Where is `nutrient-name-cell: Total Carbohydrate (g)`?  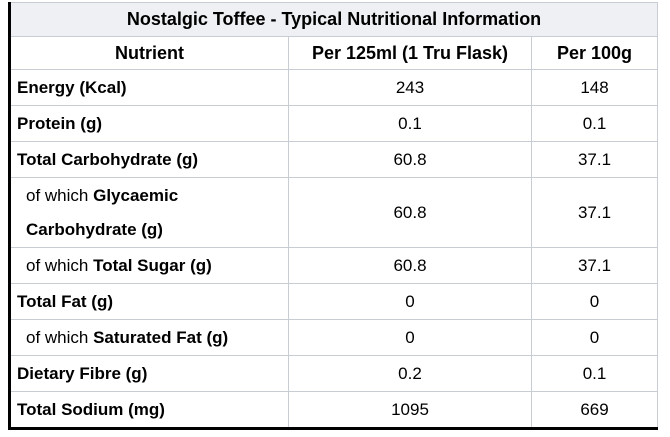 nutrient-name-cell: Total Carbohydrate (g) is located at coordinates (149, 159).